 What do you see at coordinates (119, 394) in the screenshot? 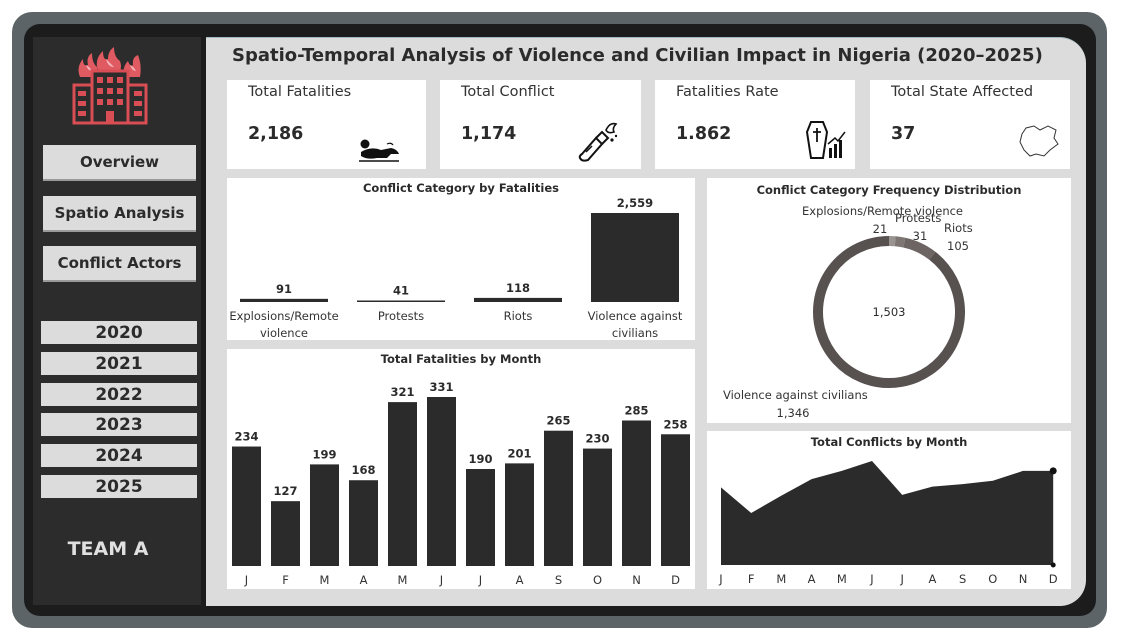
I see `year-2022-button: 2022` at bounding box center [119, 394].